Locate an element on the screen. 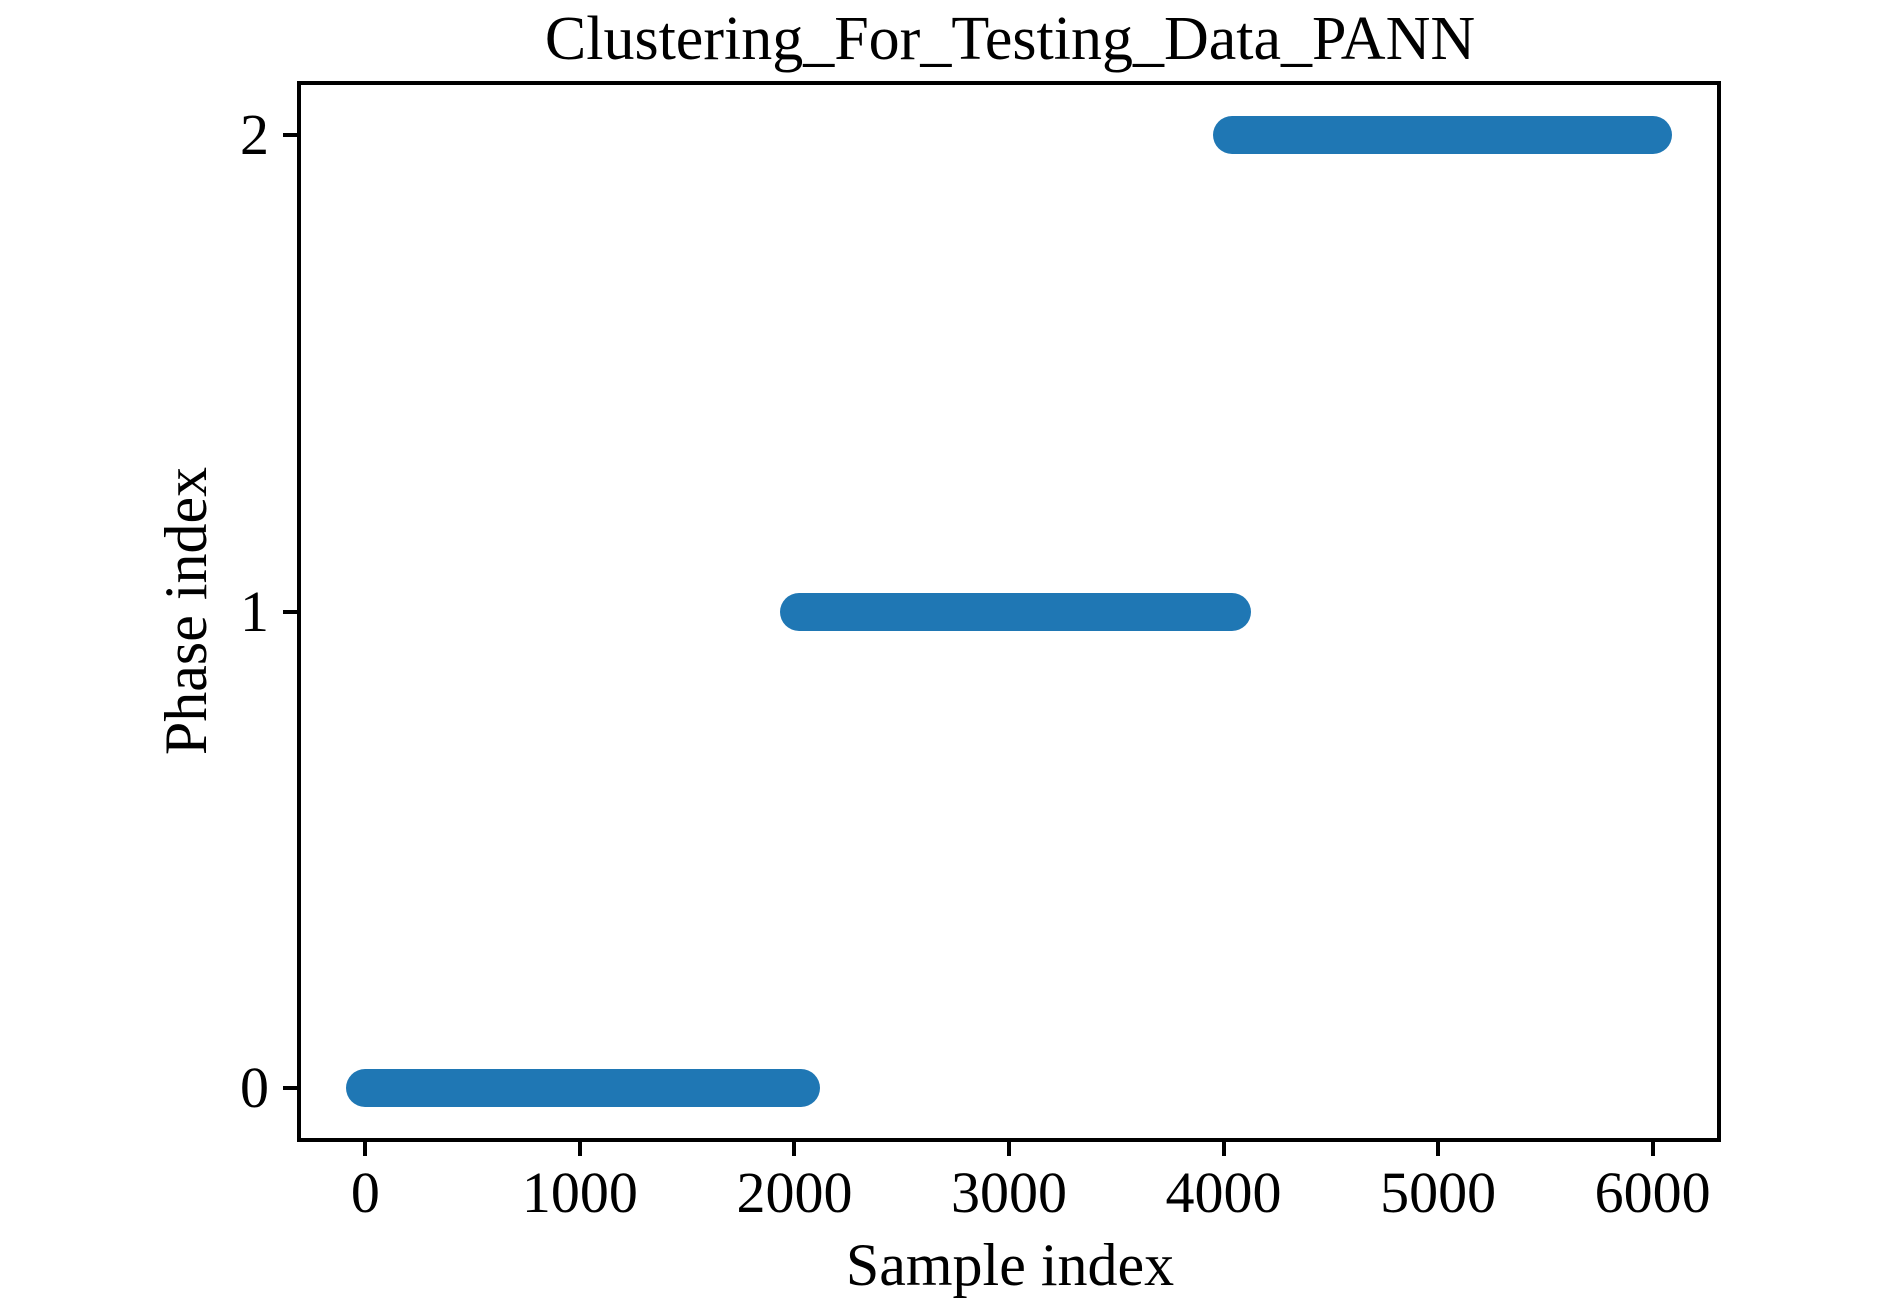  x-tick-label: 5000 is located at coordinates (1438, 1192).